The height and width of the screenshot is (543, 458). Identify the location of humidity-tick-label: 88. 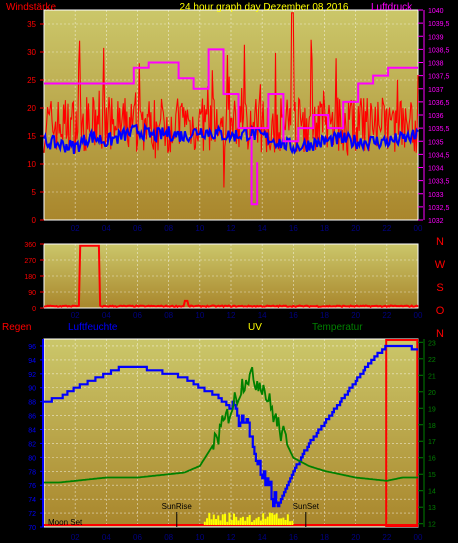
(32, 403).